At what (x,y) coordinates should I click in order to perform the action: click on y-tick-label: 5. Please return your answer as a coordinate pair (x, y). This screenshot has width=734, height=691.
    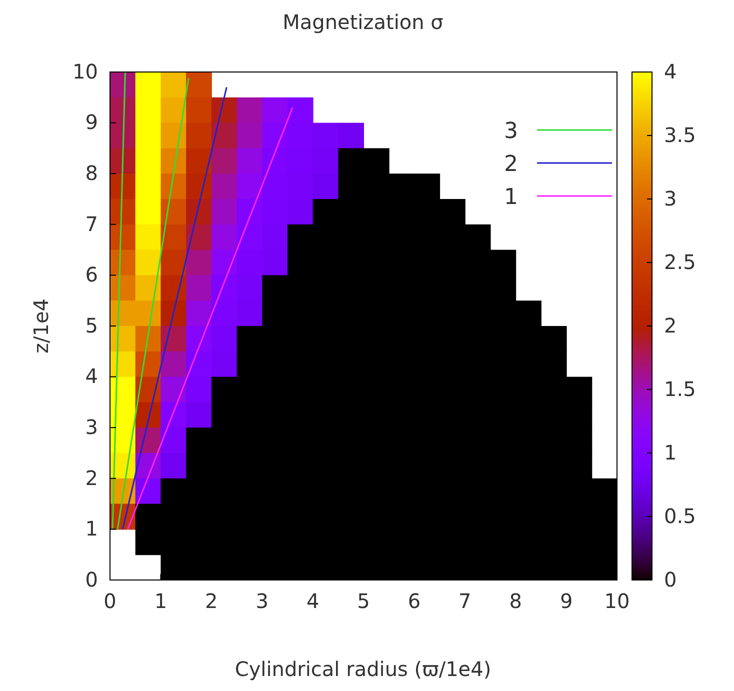
    Looking at the image, I should click on (91, 325).